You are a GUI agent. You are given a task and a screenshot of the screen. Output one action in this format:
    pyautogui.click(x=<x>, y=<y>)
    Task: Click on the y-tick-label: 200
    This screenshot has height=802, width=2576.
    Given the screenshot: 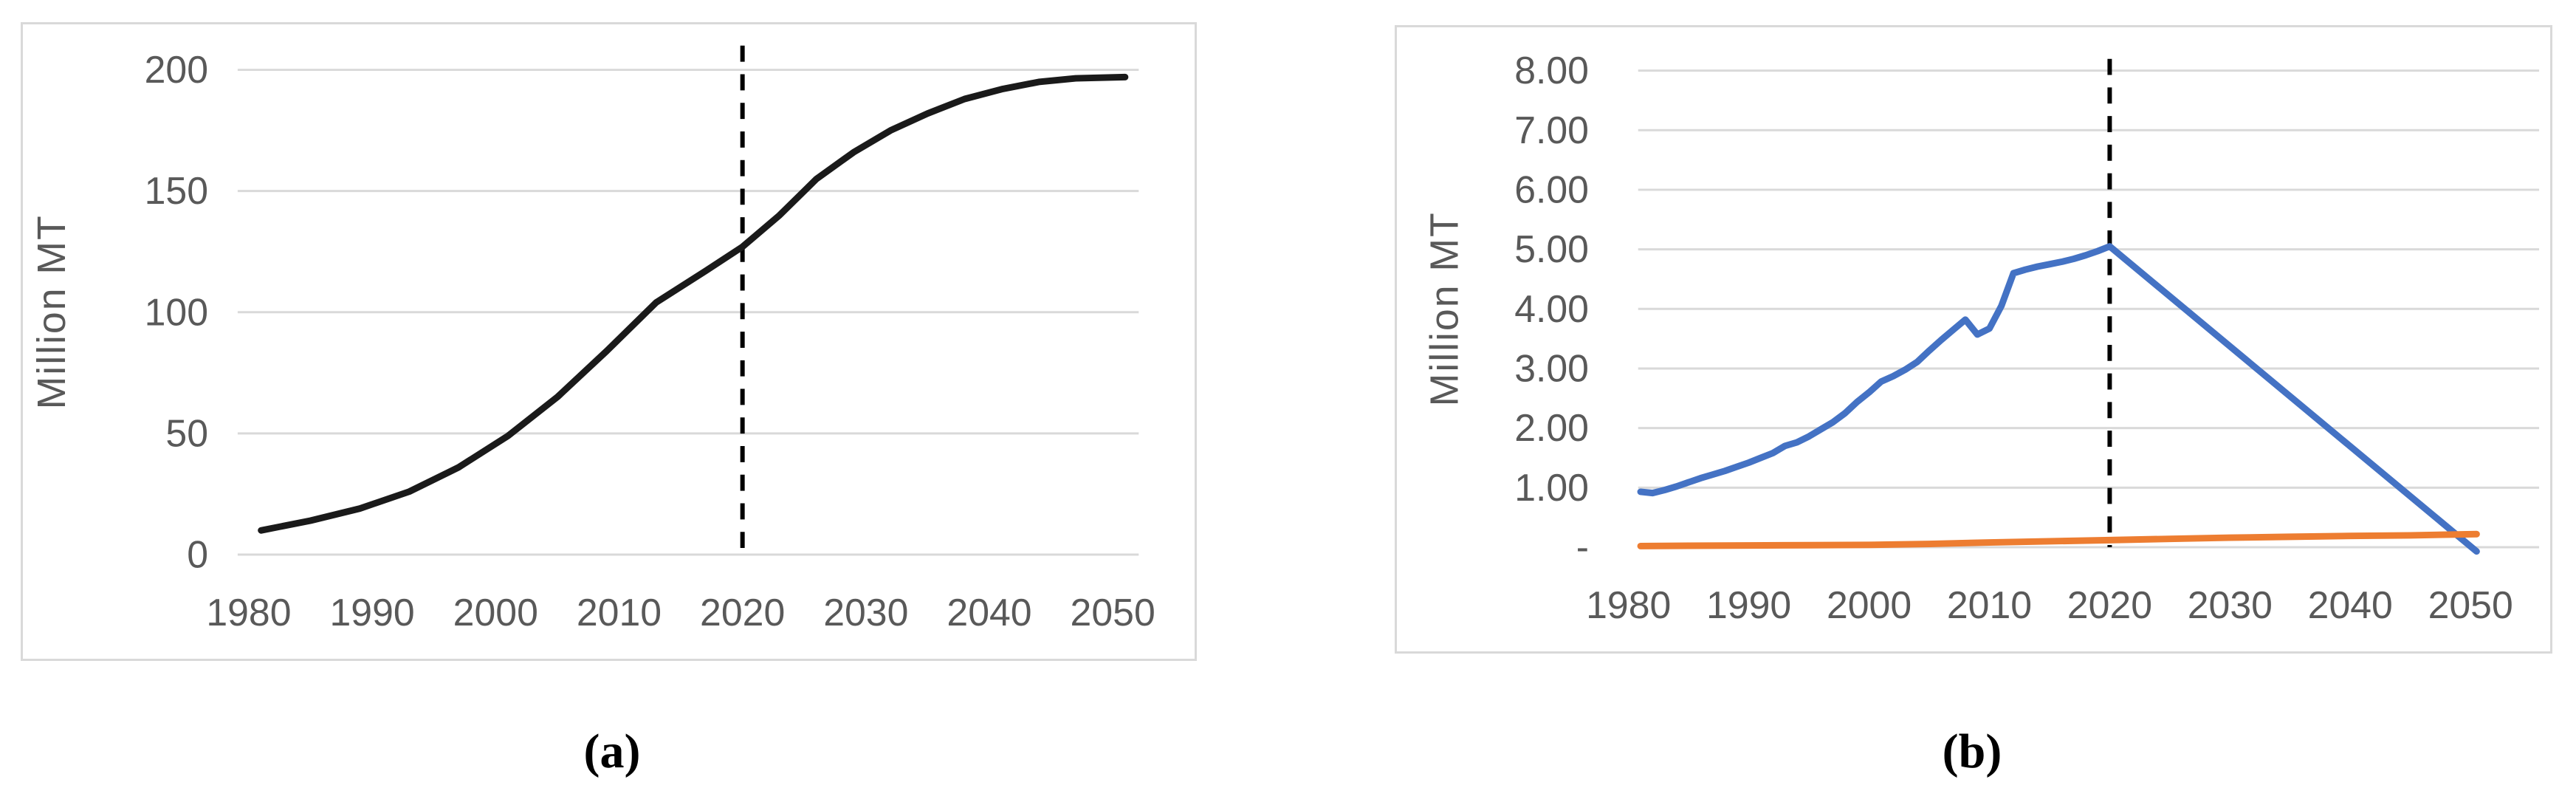 What is the action you would take?
    pyautogui.click(x=176, y=69)
    